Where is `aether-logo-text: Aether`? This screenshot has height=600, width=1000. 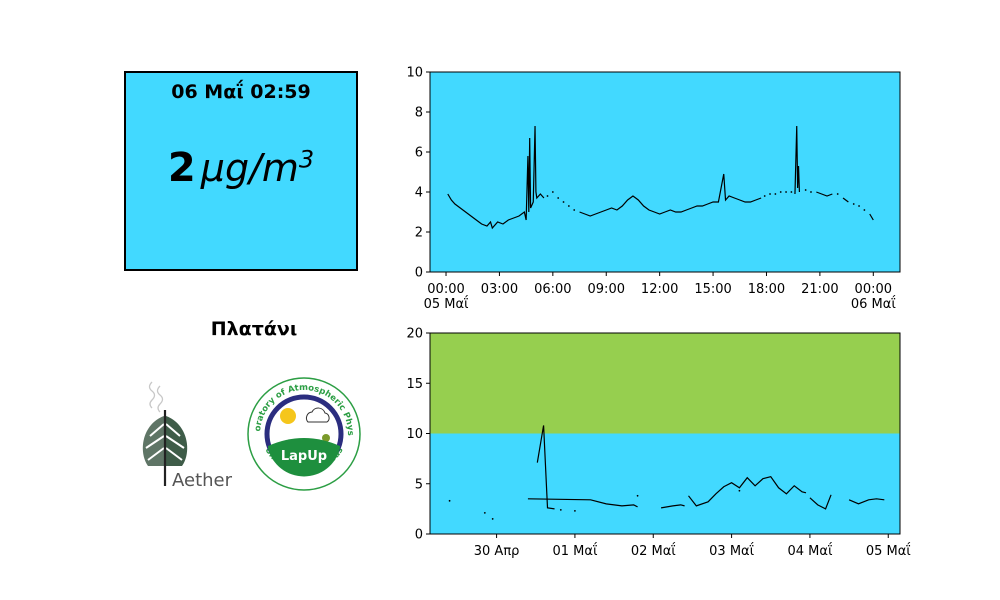 aether-logo-text: Aether is located at coordinates (202, 480).